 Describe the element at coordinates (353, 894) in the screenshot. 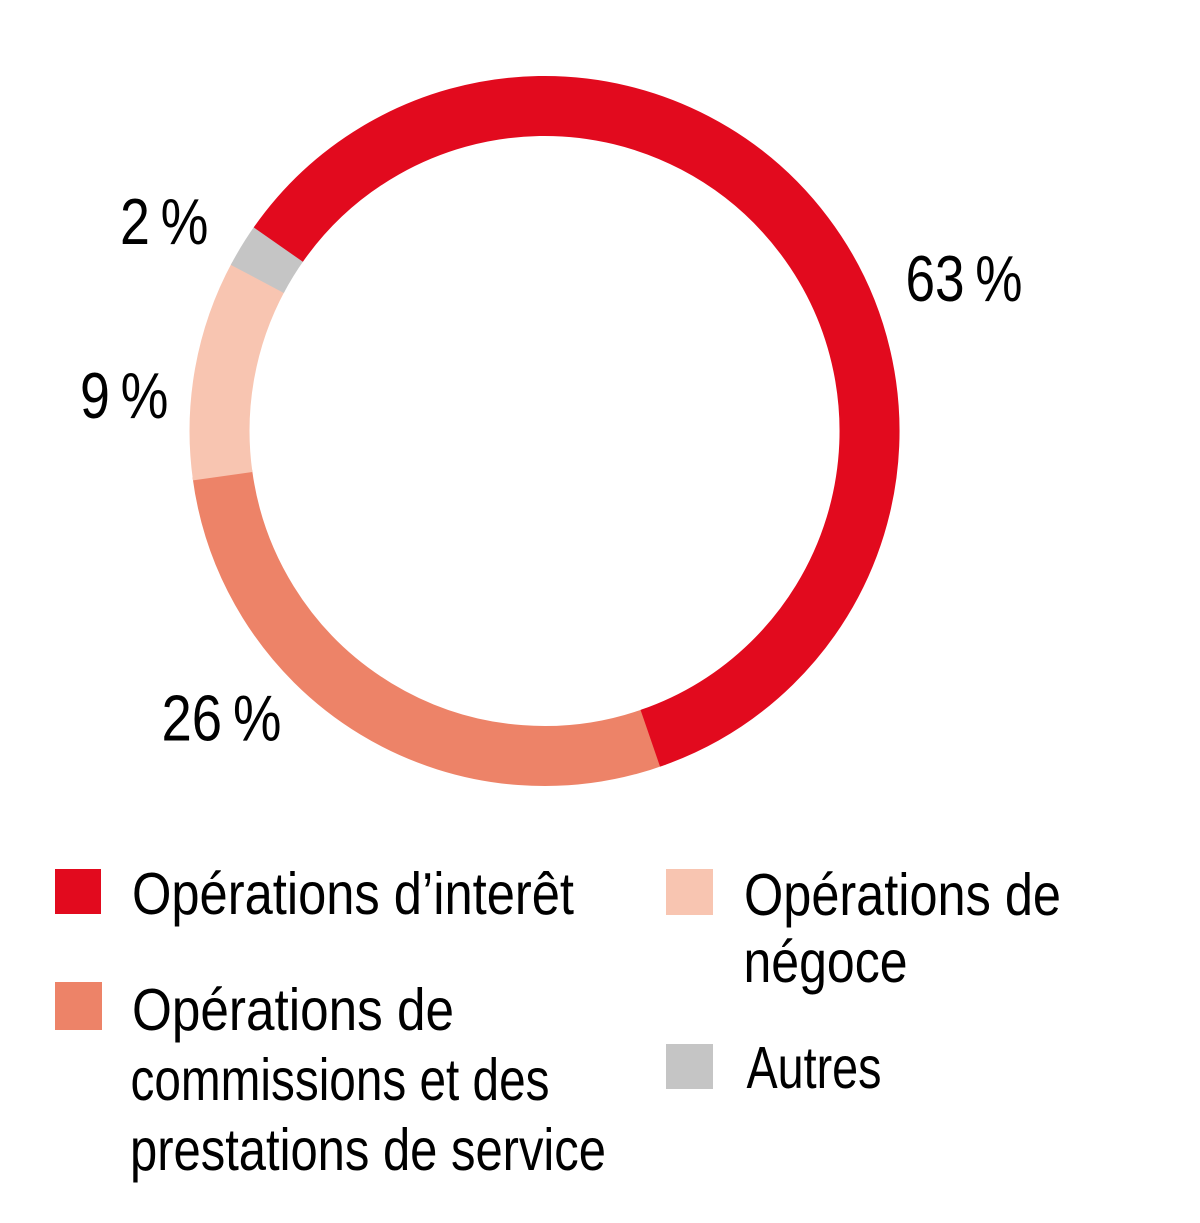

I see `svg-text: Opérations d’interêt` at that location.